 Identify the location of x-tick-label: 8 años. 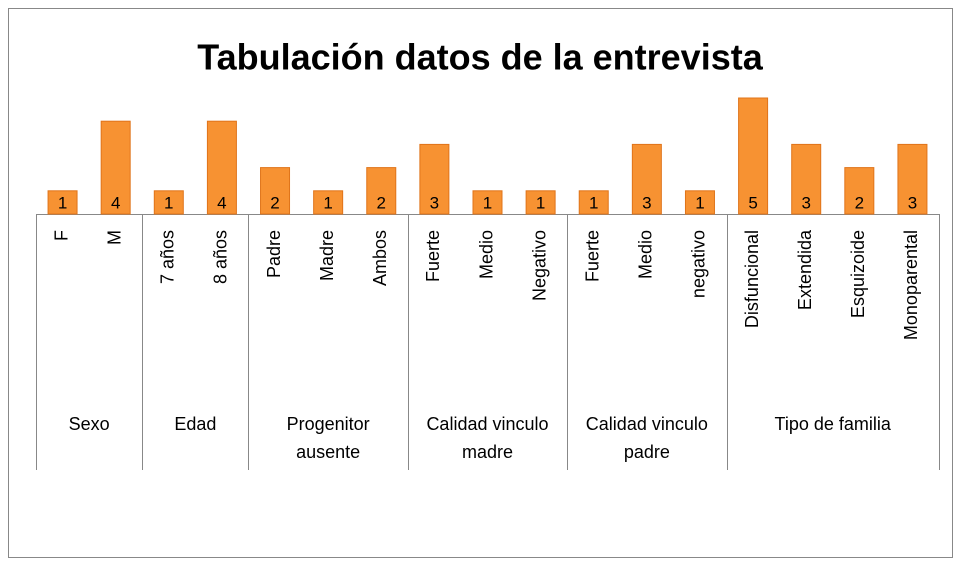
(221, 257).